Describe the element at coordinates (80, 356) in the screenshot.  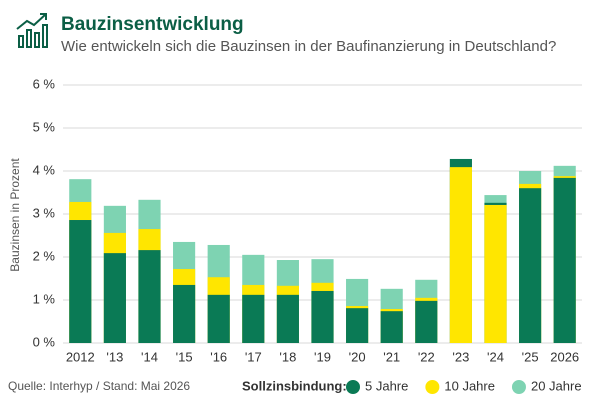
I see `x-tick-label: 2012` at that location.